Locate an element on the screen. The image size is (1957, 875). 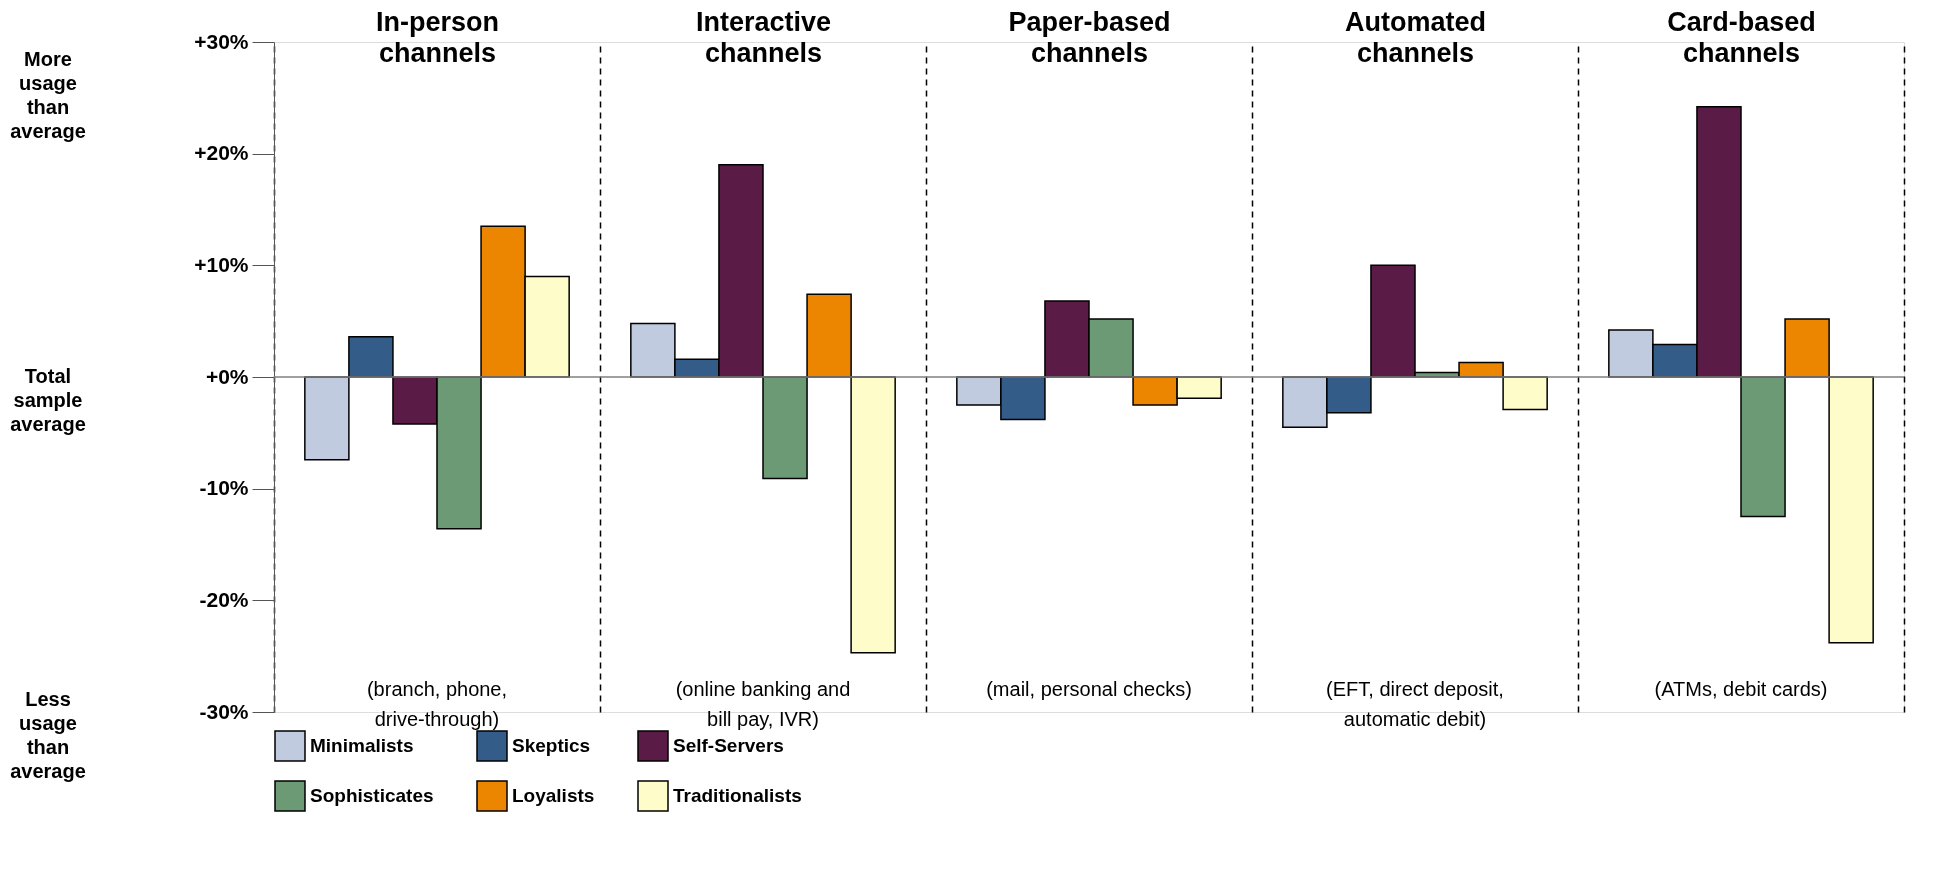
y-tick-label: +10% is located at coordinates (221, 264).